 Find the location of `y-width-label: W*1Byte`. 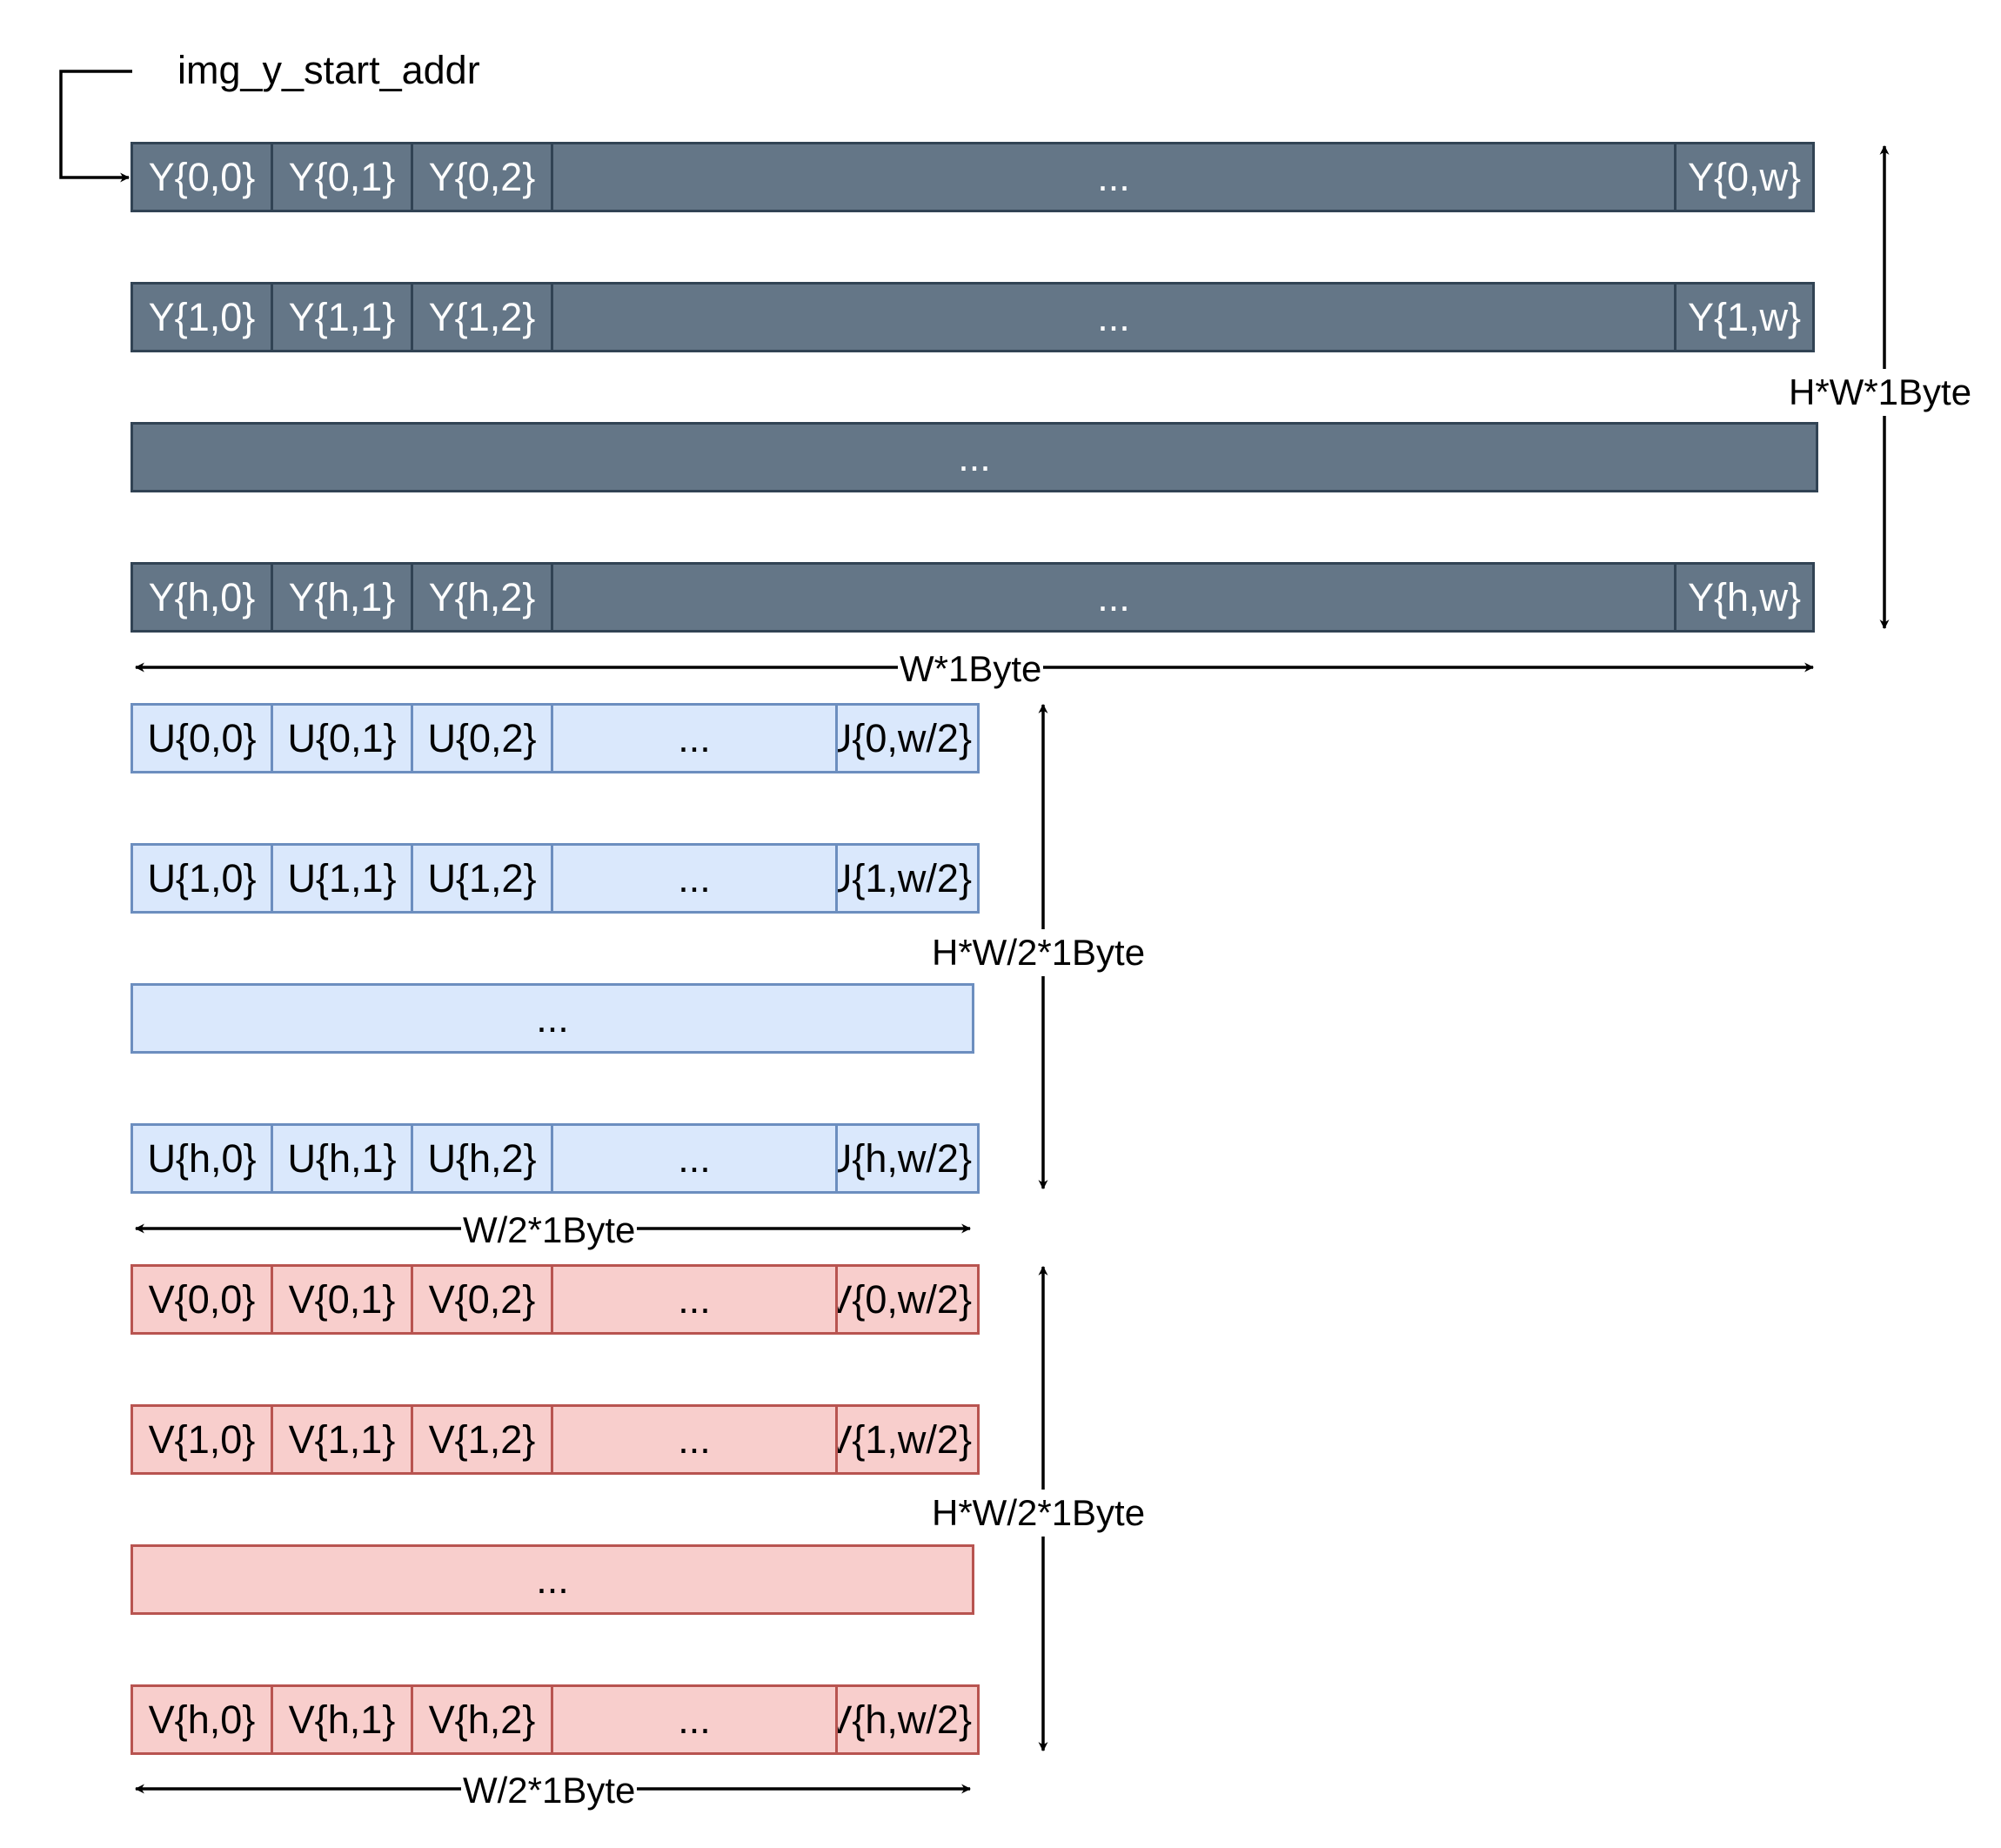

y-width-label: W*1Byte is located at coordinates (971, 668).